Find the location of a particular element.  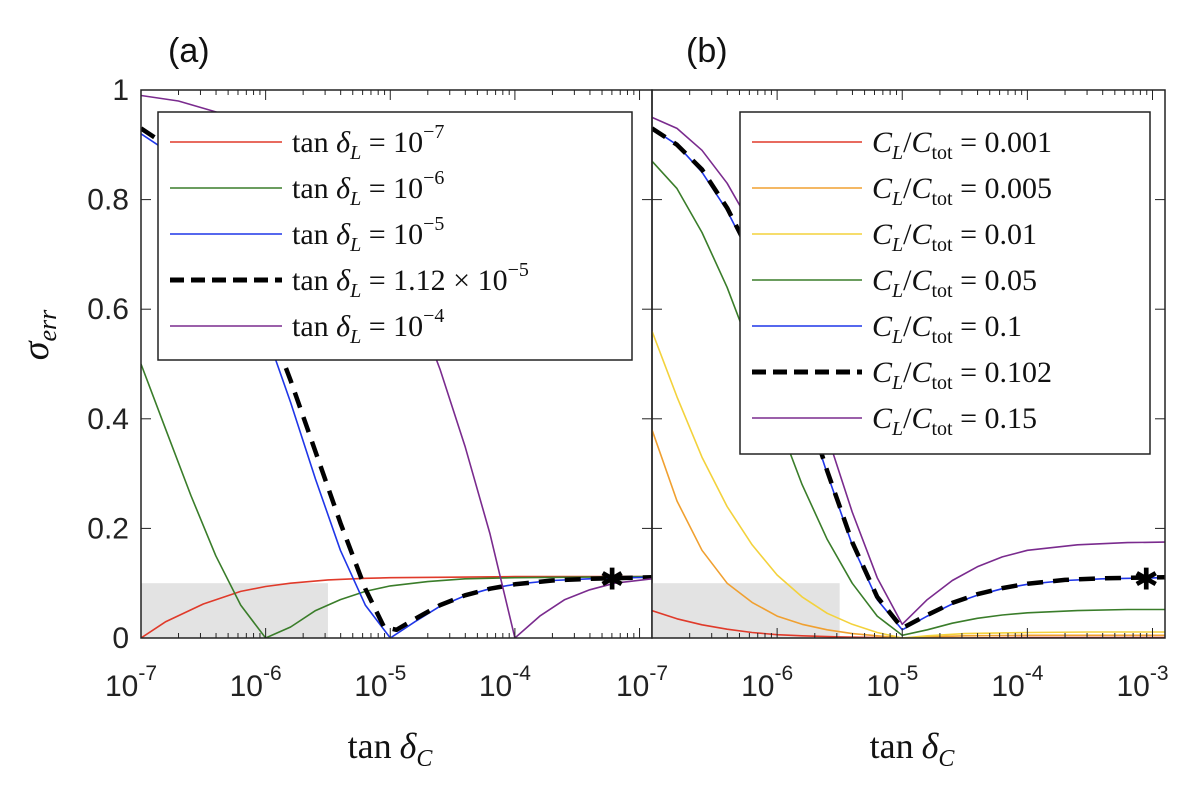

legend-rhs: = 0.005 is located at coordinates (1002, 188).